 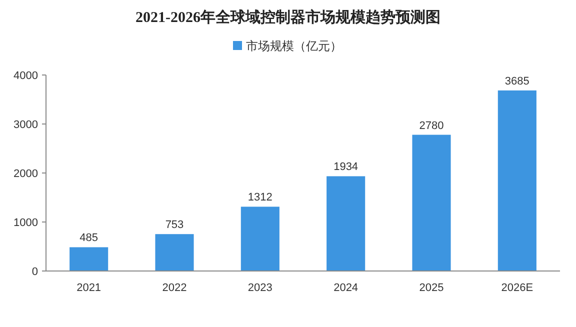 I want to click on data-label: 1312, so click(x=260, y=198).